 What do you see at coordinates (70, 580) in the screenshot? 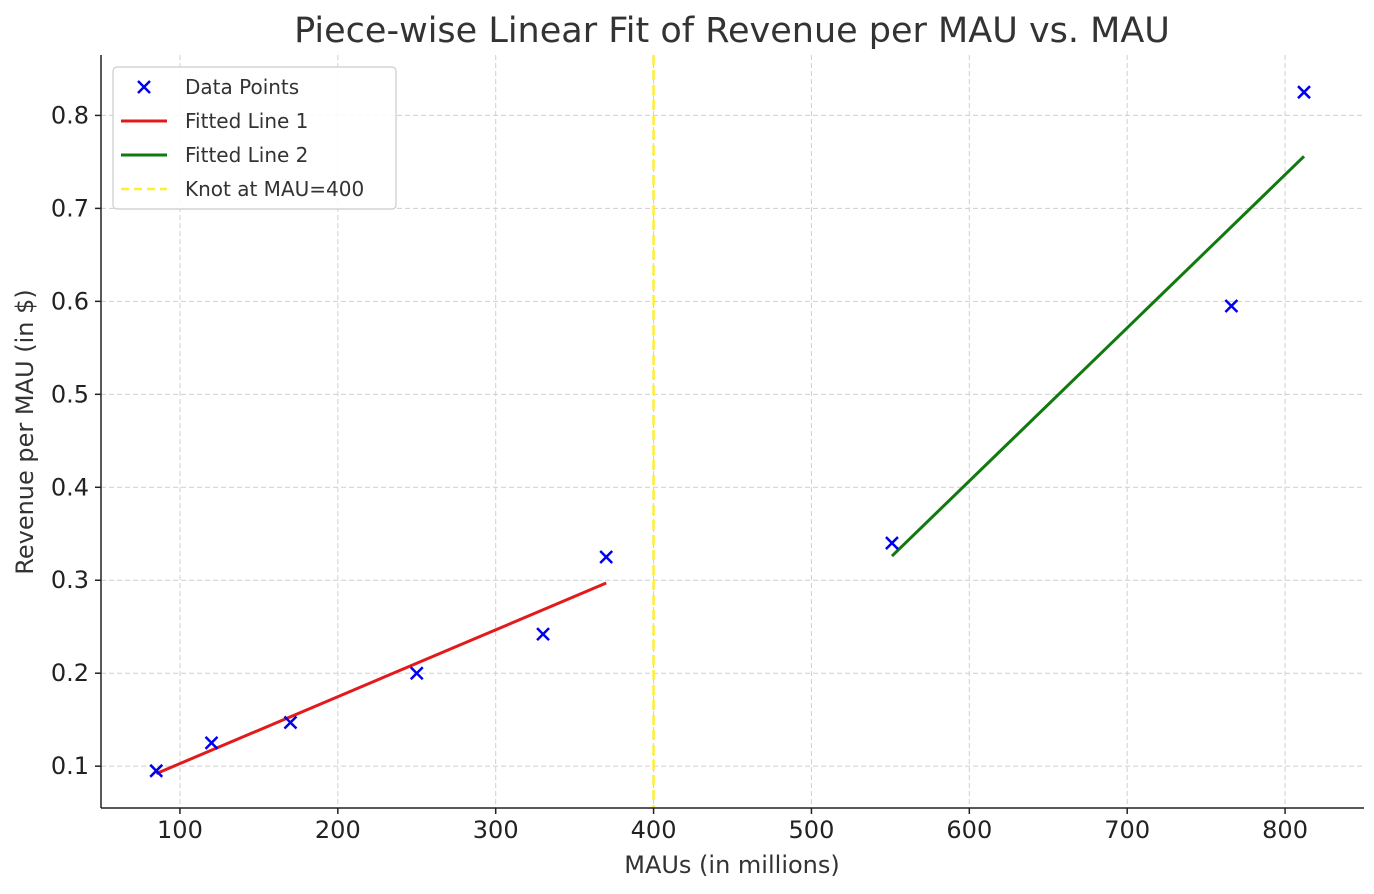
I see `y-tick-label: 0.3` at bounding box center [70, 580].